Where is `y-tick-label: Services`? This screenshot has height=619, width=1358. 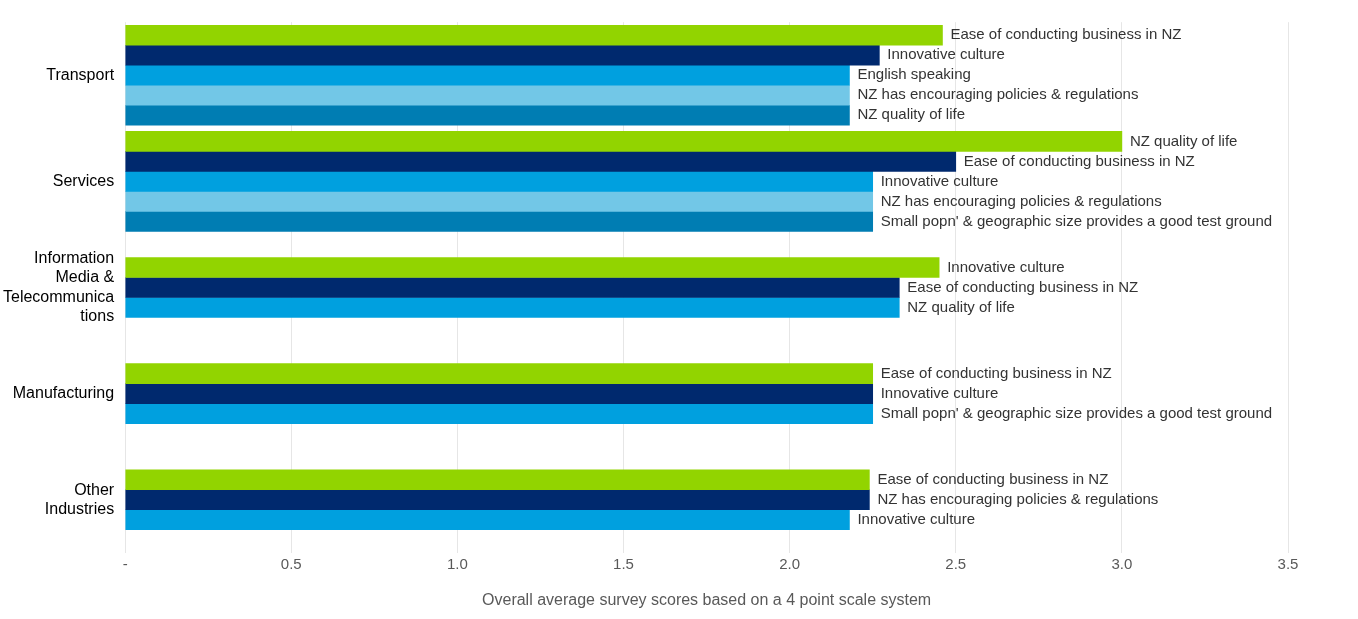 y-tick-label: Services is located at coordinates (83, 180).